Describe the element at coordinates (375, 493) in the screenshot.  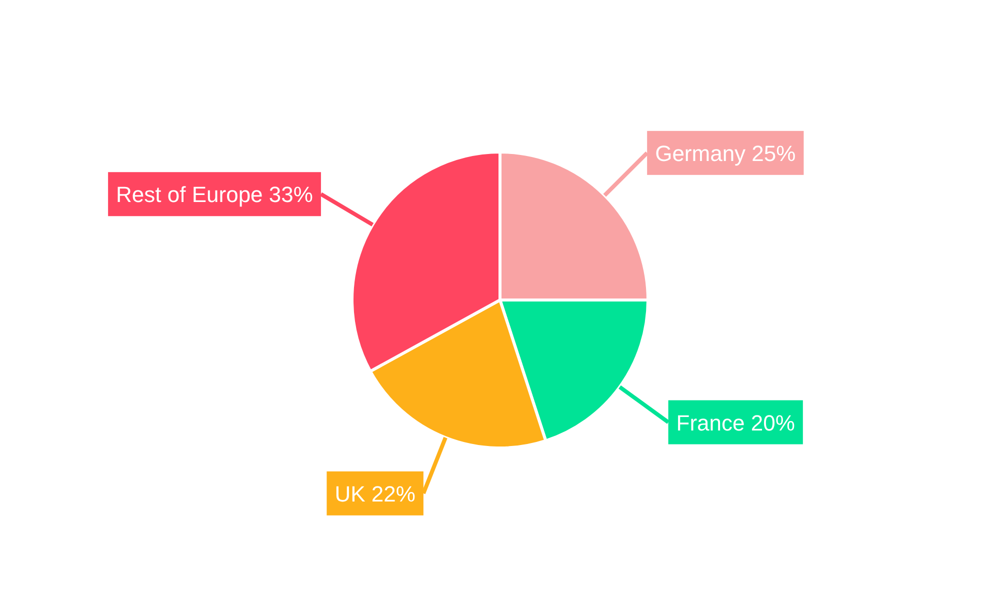
I see `slice-label: UK 22%` at that location.